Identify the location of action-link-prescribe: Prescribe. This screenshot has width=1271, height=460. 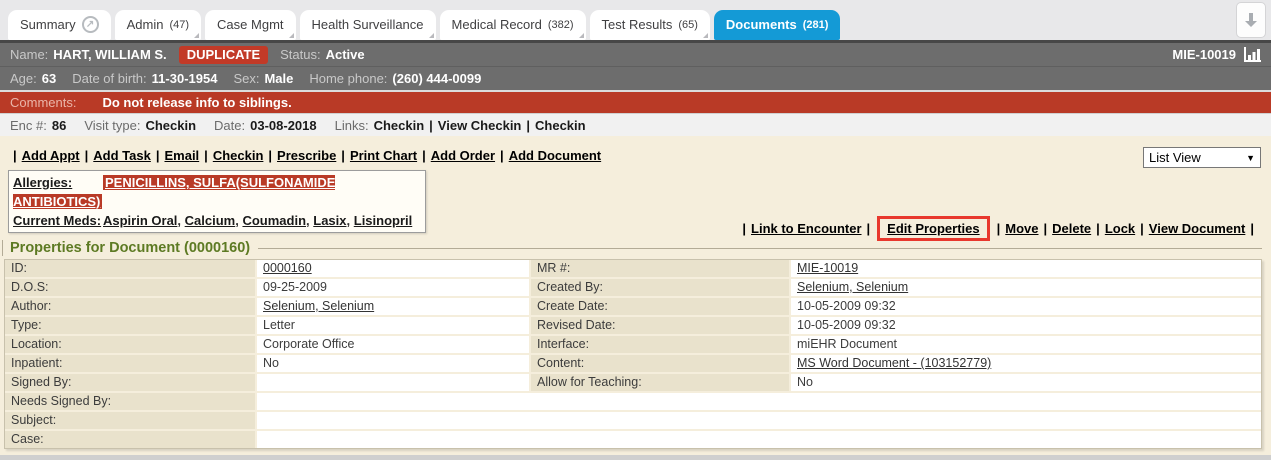
(307, 155).